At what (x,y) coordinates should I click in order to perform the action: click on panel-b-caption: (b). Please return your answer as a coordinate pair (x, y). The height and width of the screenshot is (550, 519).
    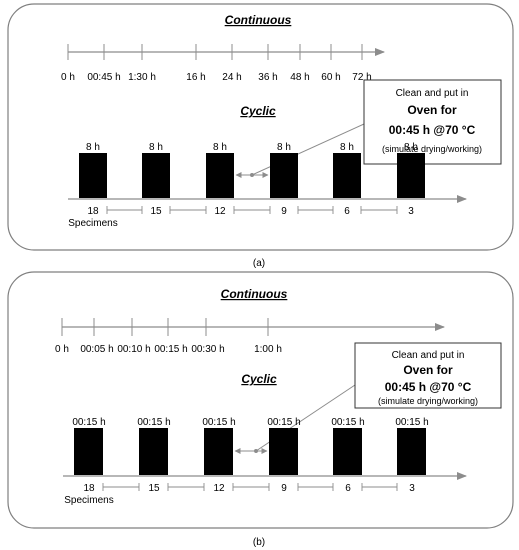
    Looking at the image, I should click on (259, 542).